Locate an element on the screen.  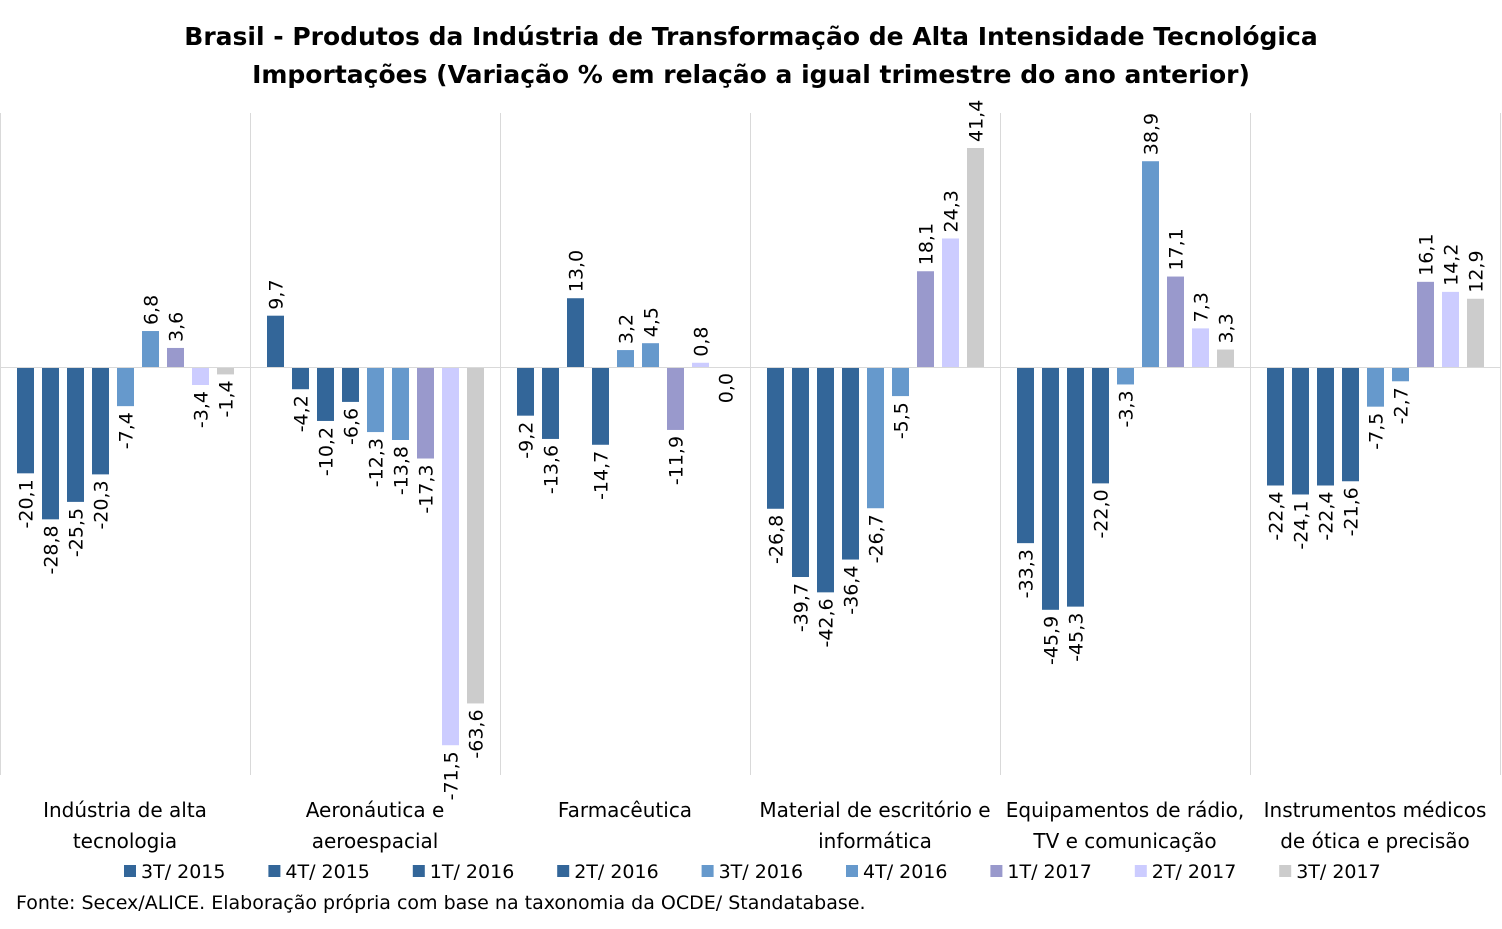
legend-label: 3T/ 2015 is located at coordinates (183, 872).